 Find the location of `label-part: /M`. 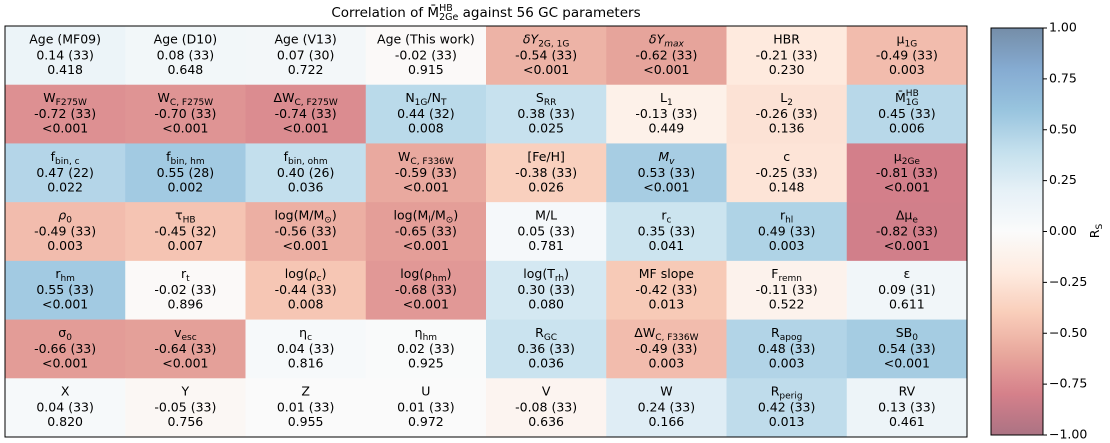

label-part: /M is located at coordinates (438, 214).